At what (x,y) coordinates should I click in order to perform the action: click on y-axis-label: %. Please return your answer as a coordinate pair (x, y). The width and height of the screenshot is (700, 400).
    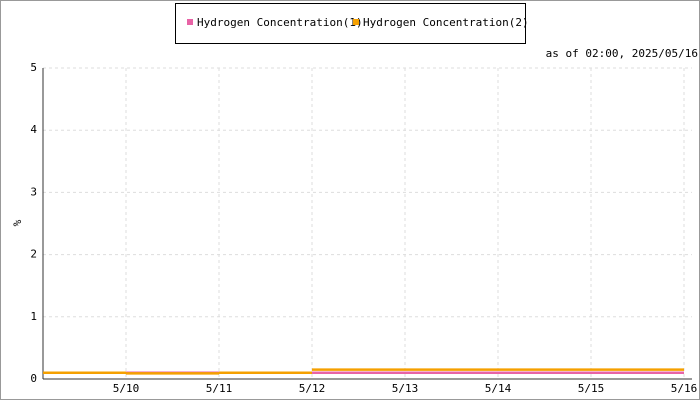
    Looking at the image, I should click on (17, 222).